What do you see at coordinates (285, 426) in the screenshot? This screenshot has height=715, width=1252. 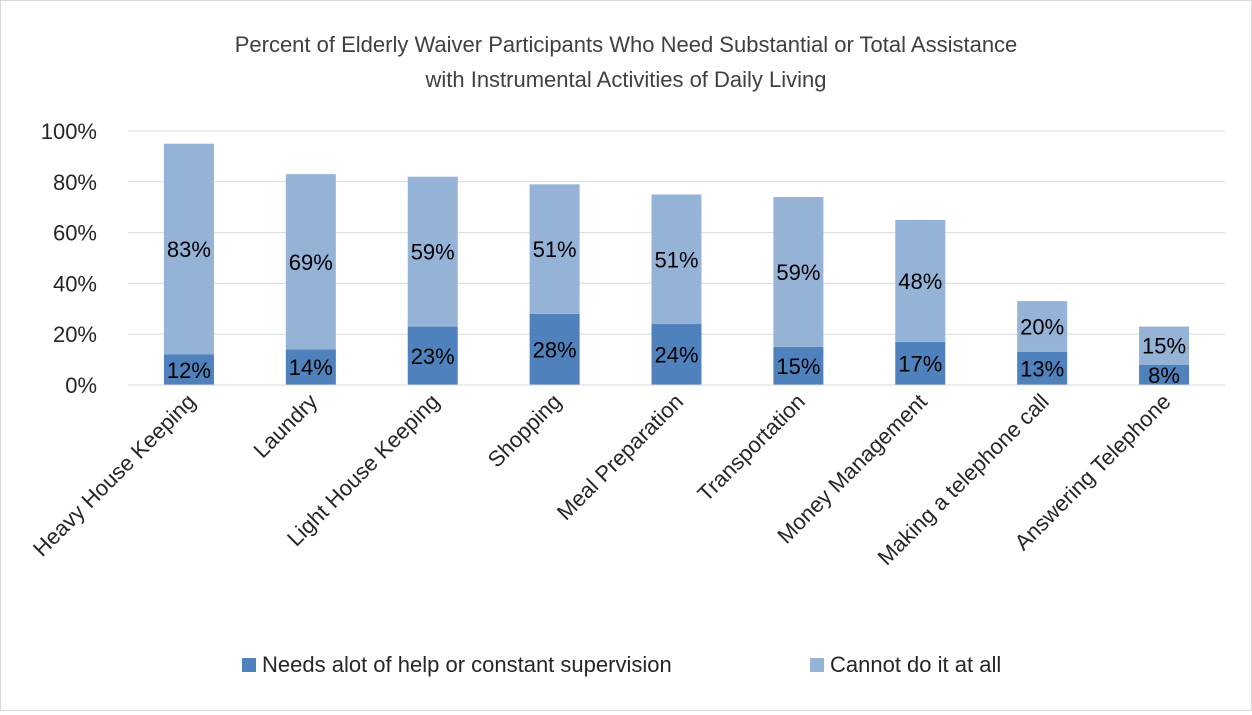 I see `x-tick-label: Laundry` at bounding box center [285, 426].